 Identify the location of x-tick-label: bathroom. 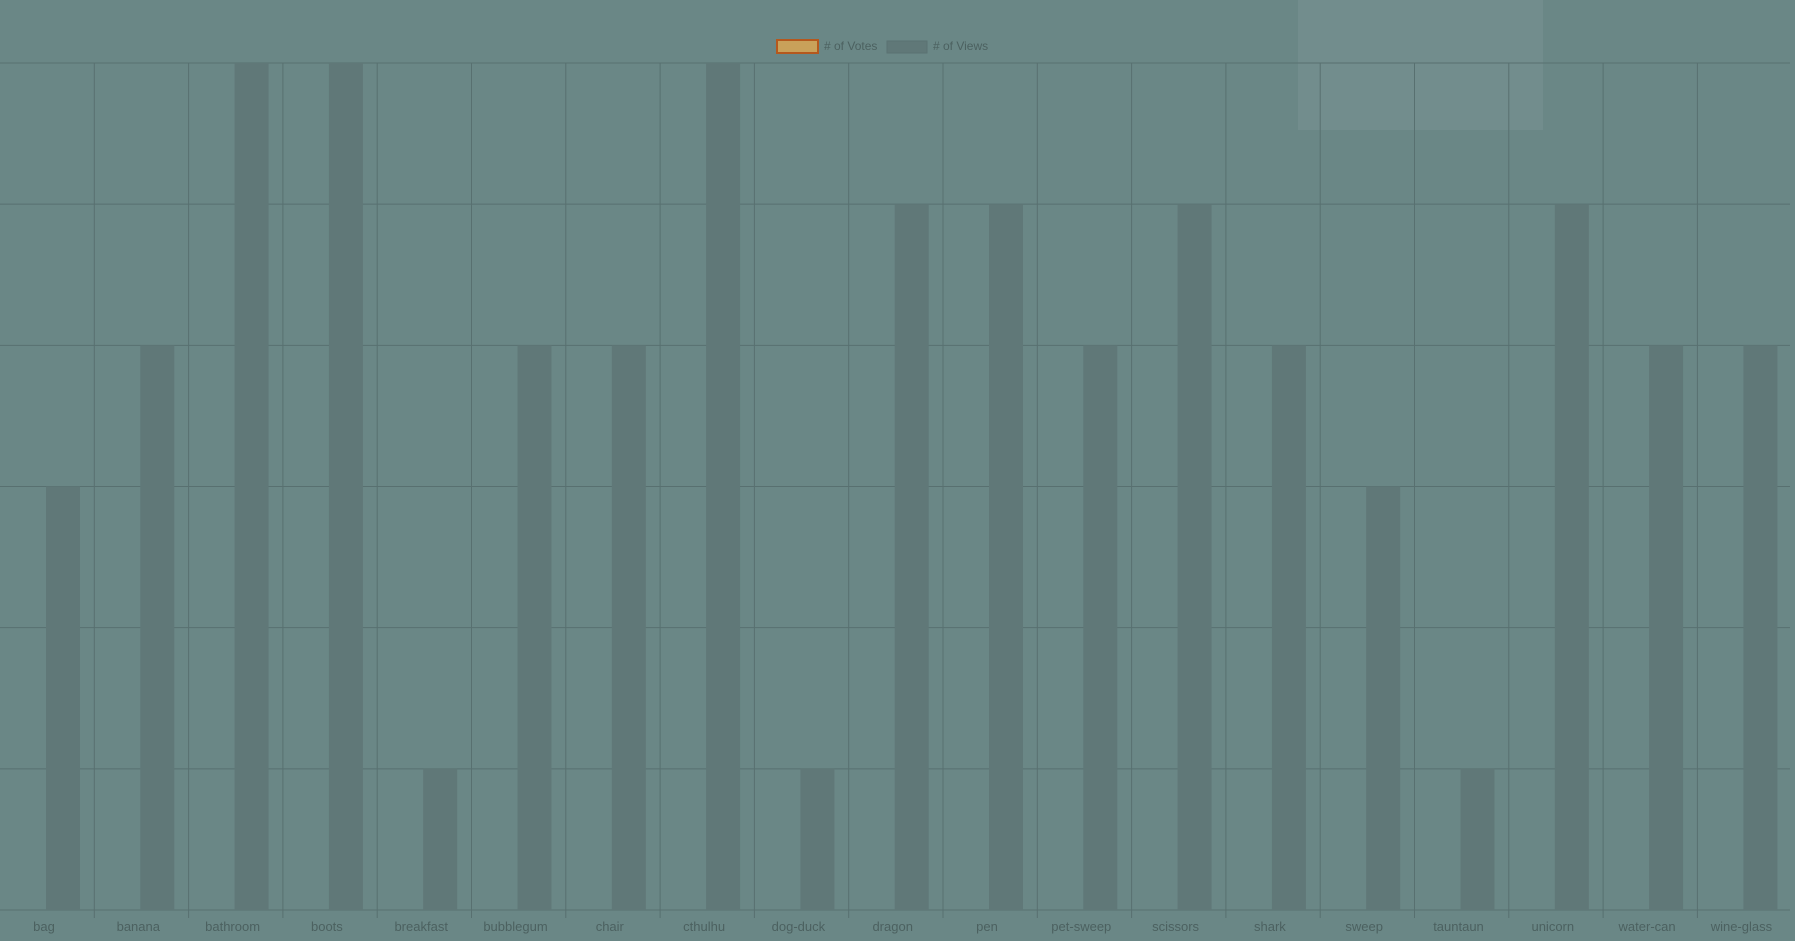
(232, 926).